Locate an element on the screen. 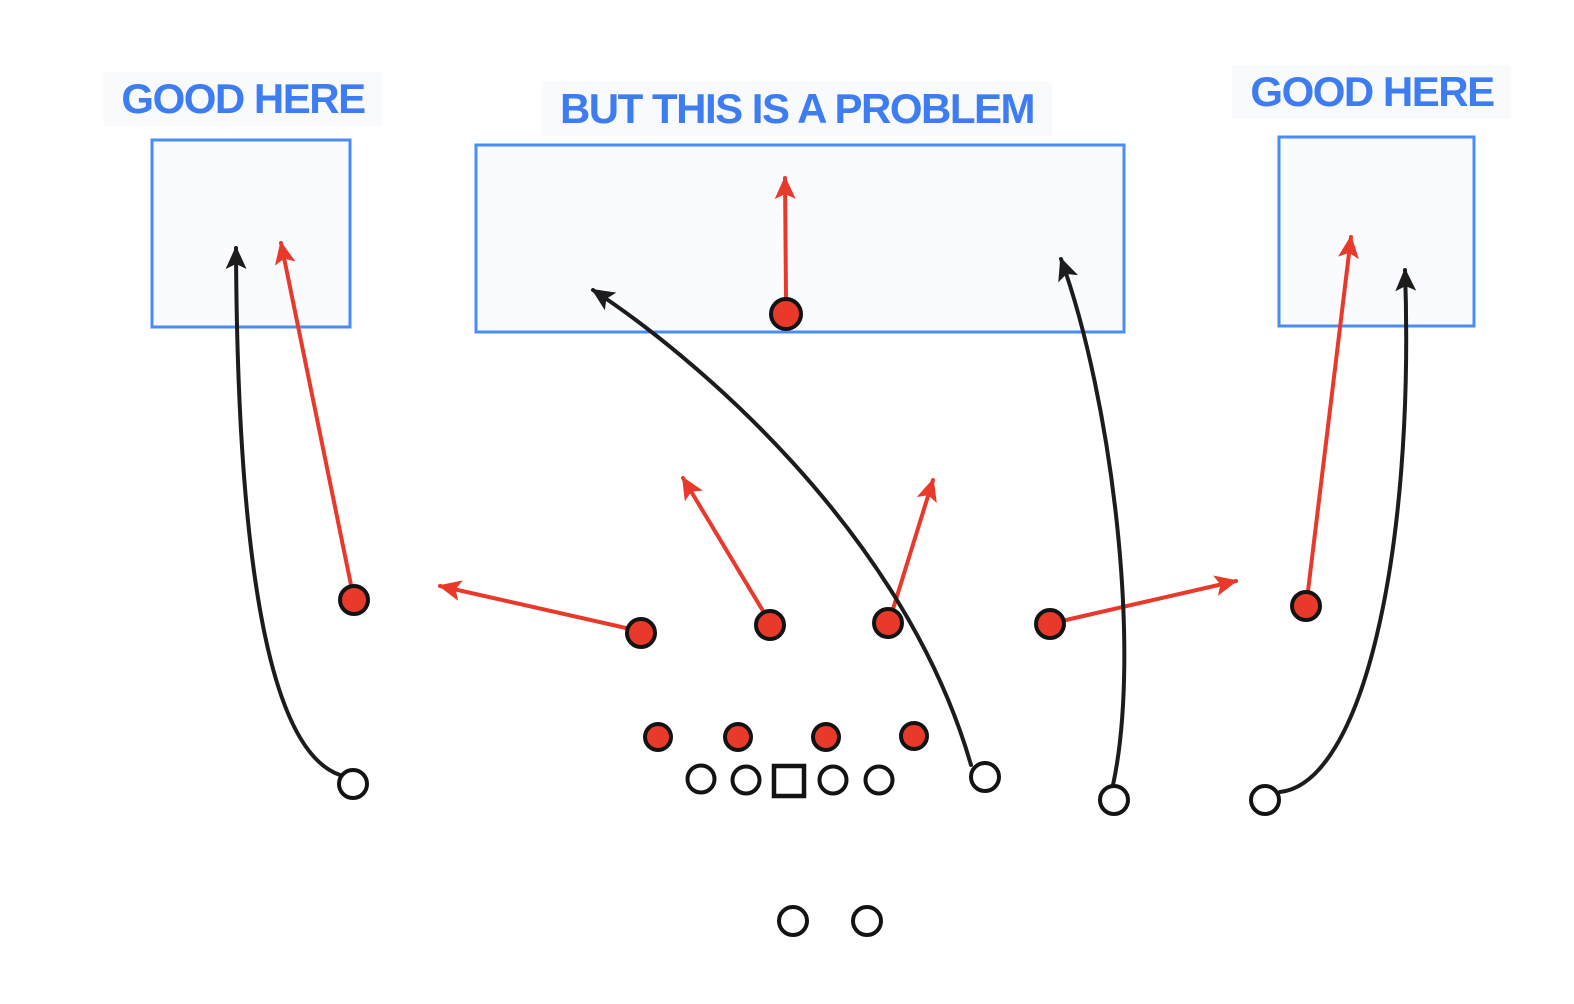 Image resolution: width=1574 pixels, height=1004 pixels. defender-lb-left is located at coordinates (641, 633).